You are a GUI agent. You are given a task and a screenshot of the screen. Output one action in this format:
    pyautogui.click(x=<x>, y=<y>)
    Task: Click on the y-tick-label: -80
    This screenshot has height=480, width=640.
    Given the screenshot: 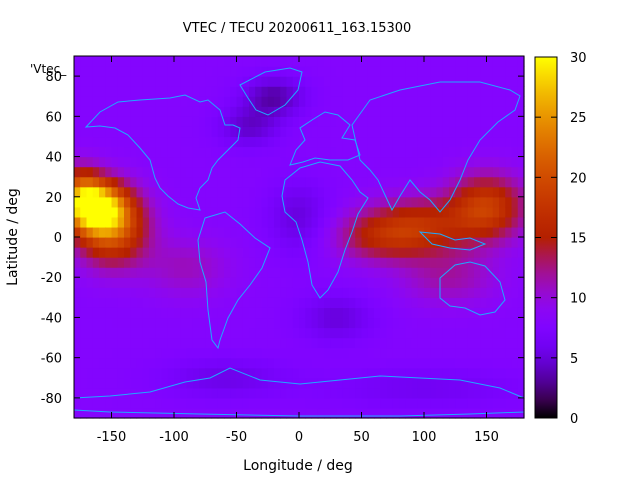 What is the action you would take?
    pyautogui.click(x=51, y=399)
    